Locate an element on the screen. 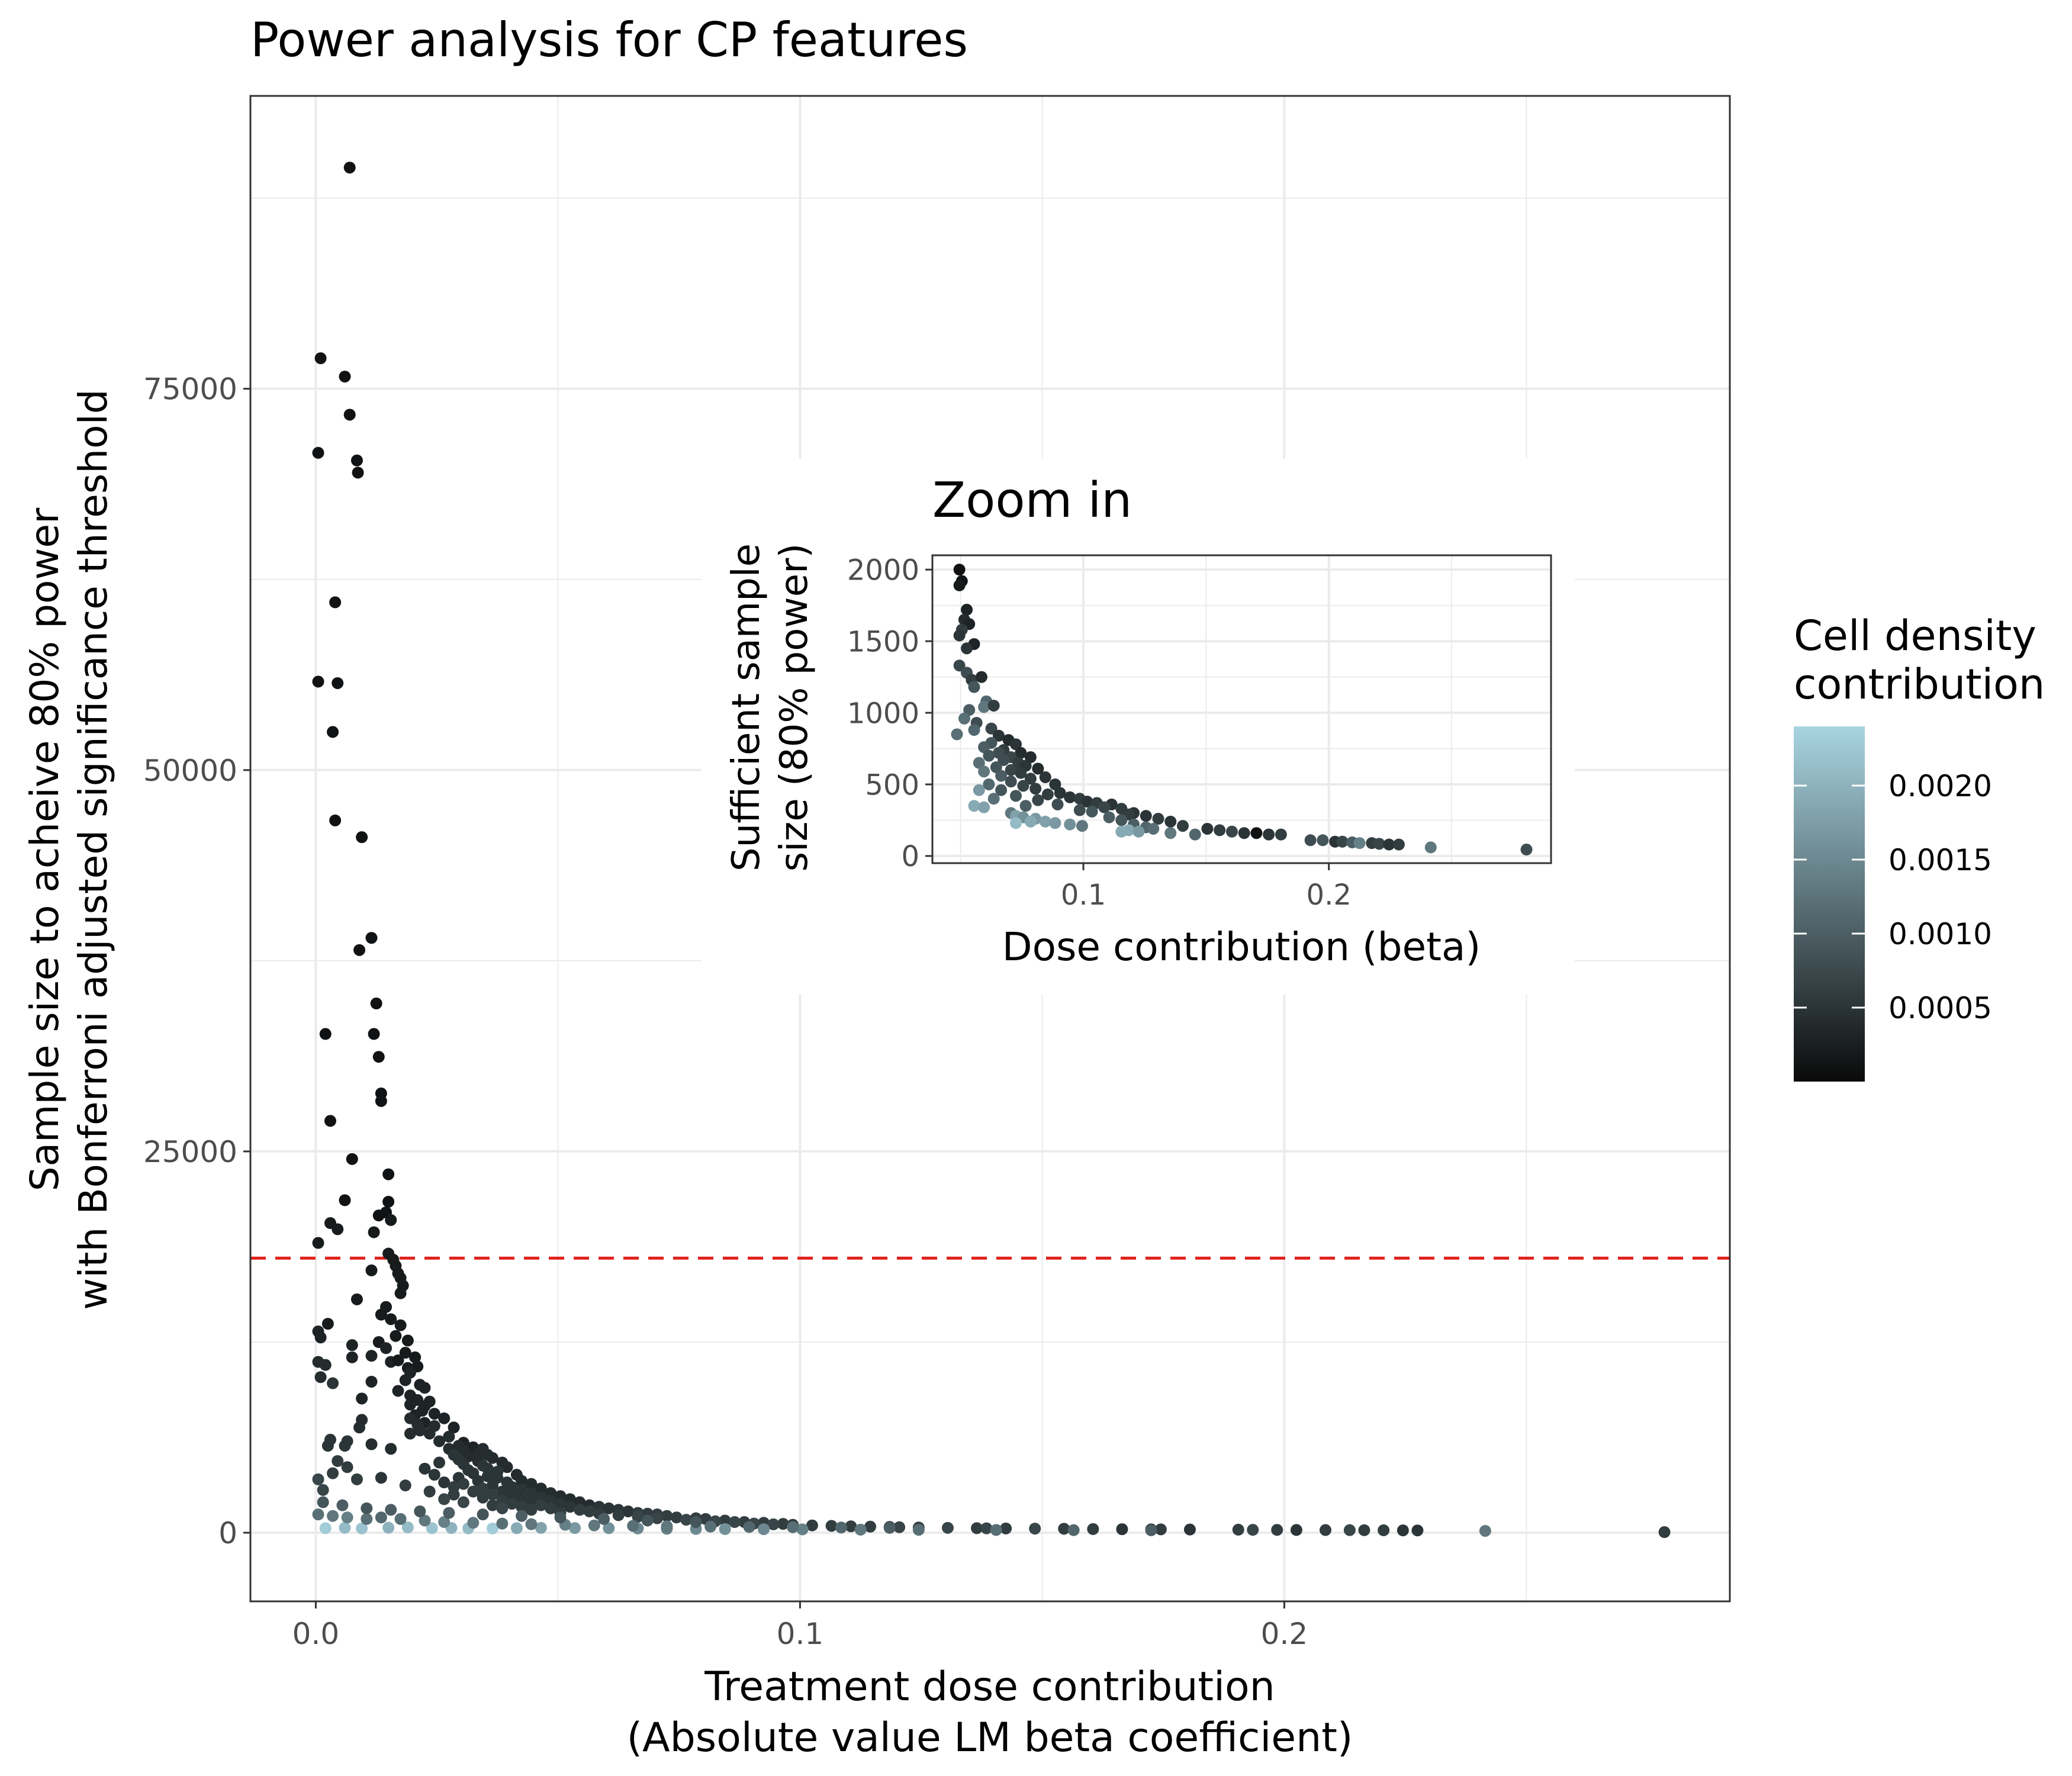 This screenshot has height=1776, width=2072. x-tick-label: 0.2 is located at coordinates (1329, 895).